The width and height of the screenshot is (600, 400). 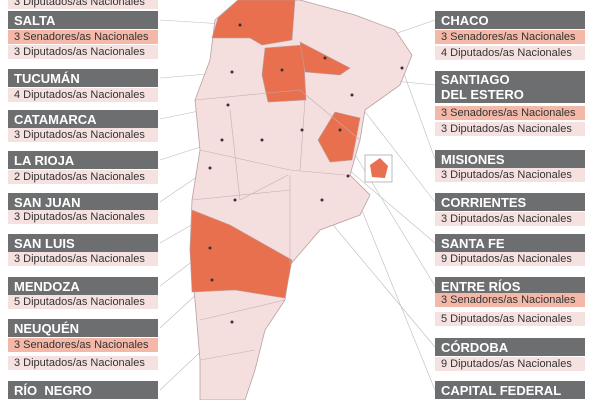 I want to click on province-heading: CORRIENTES, so click(x=510, y=202).